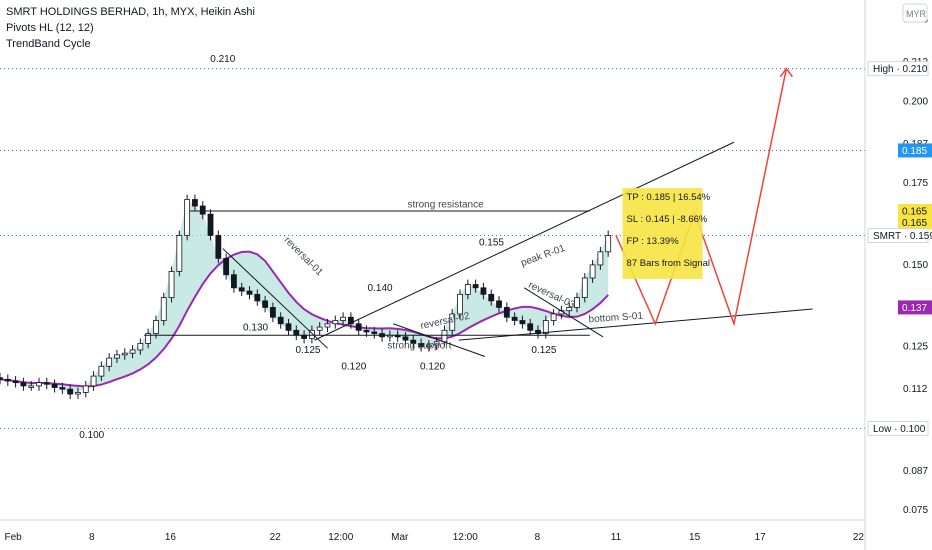  Describe the element at coordinates (662, 233) in the screenshot. I see `signal-box-bg` at that location.